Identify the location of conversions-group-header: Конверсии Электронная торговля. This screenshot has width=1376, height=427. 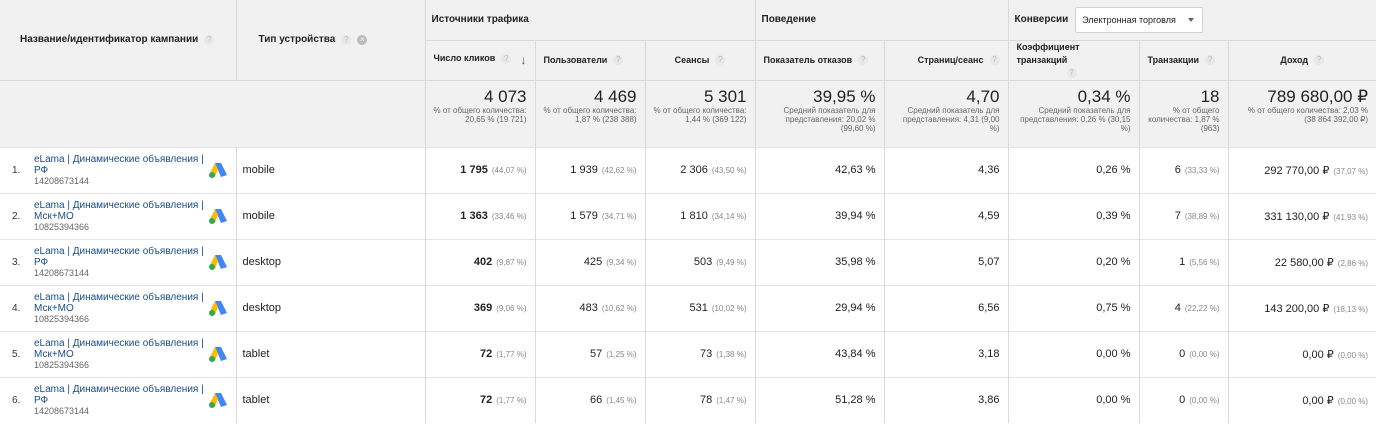
(1192, 20).